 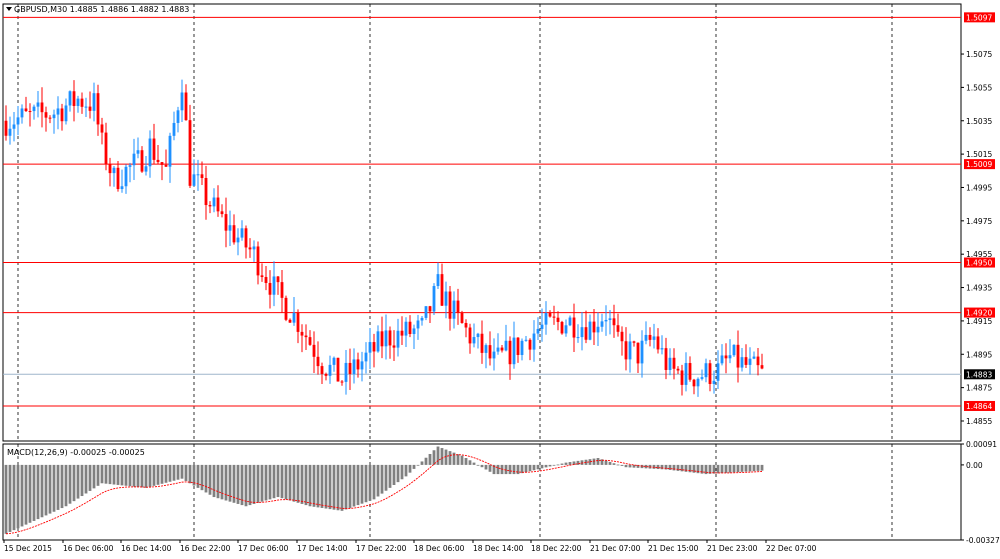 I want to click on time-tick-label: 16 Dec 14:00, so click(x=146, y=548).